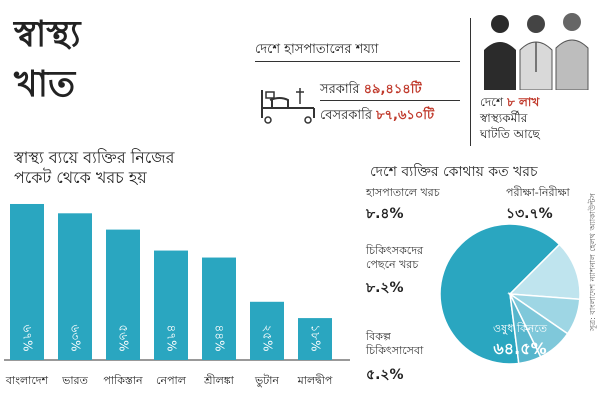  Describe the element at coordinates (266, 380) in the screenshot. I see `bar-category-label: ভুটান` at that location.